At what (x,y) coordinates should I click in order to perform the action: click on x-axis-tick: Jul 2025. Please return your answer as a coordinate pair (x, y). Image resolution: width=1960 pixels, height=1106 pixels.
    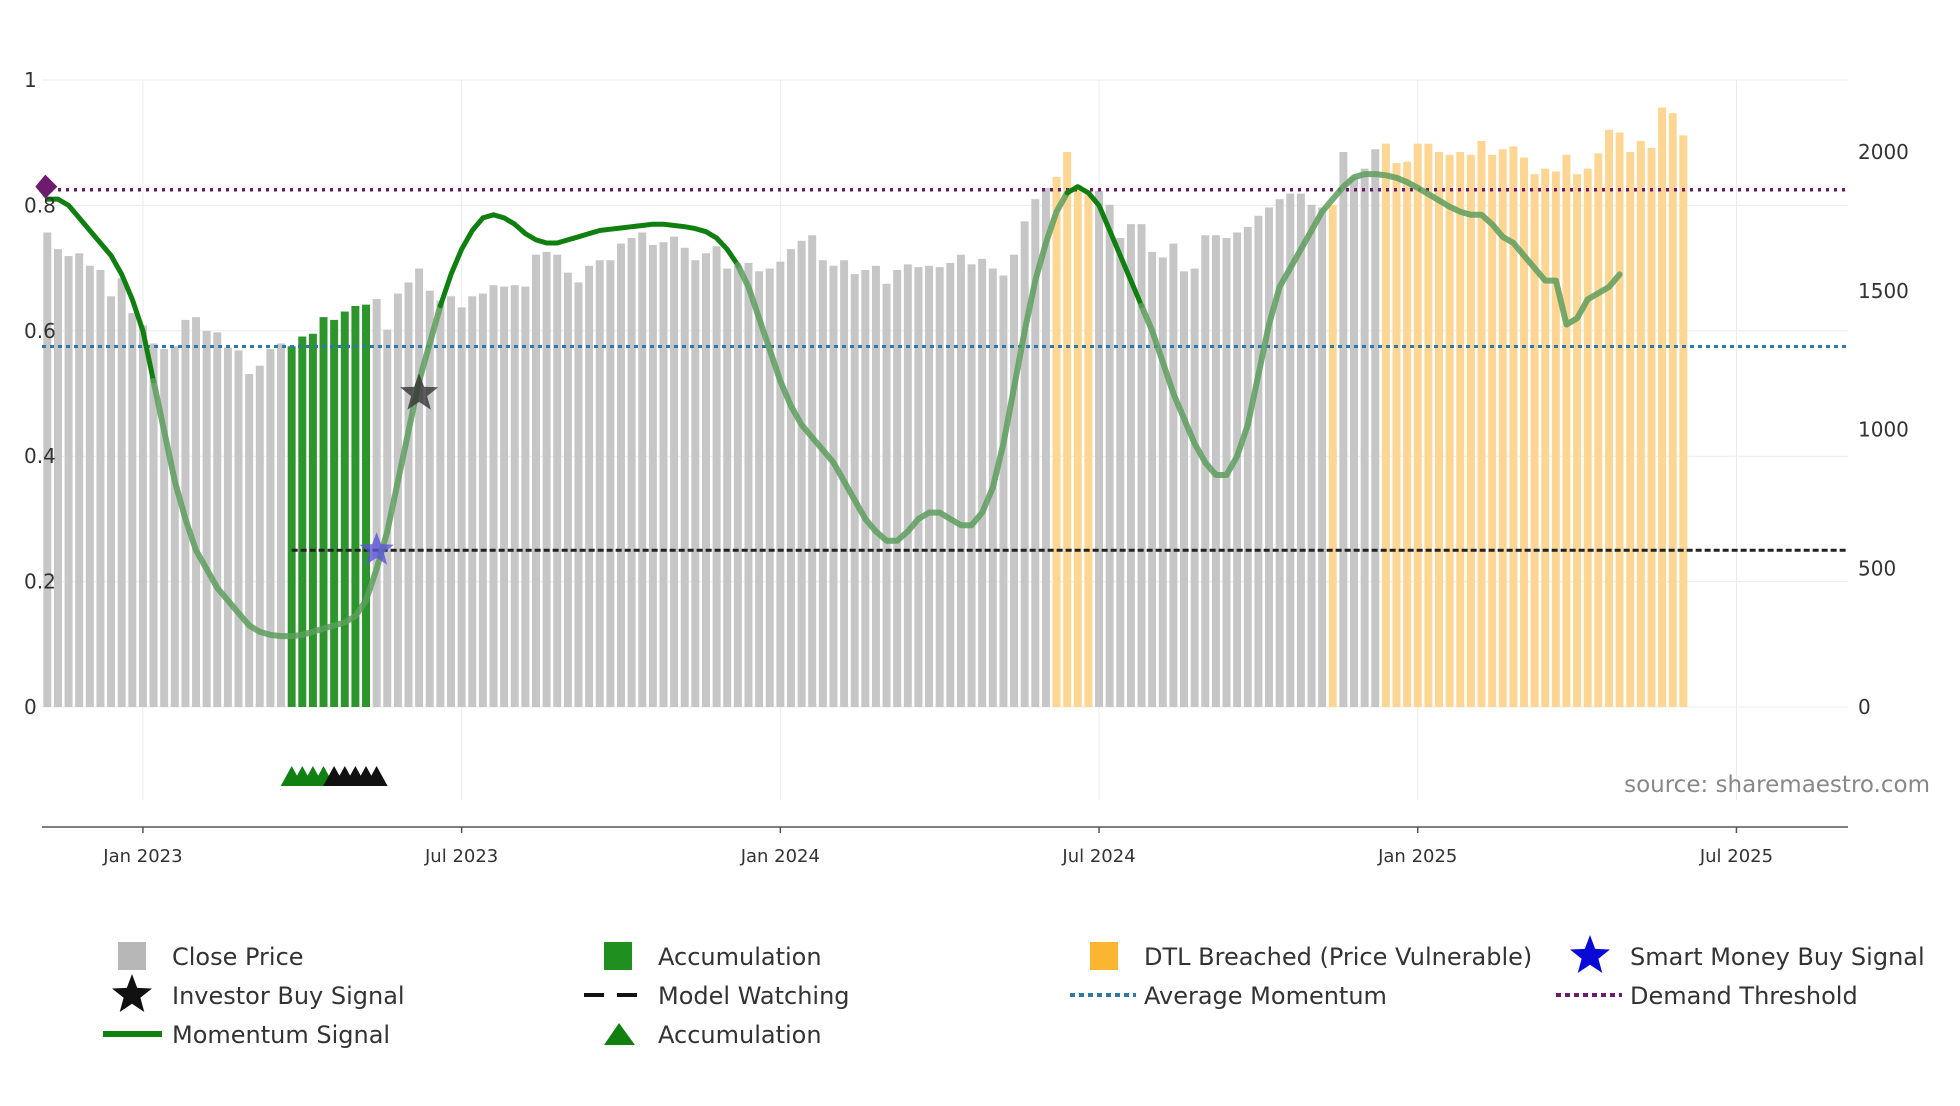
    Looking at the image, I should click on (1736, 856).